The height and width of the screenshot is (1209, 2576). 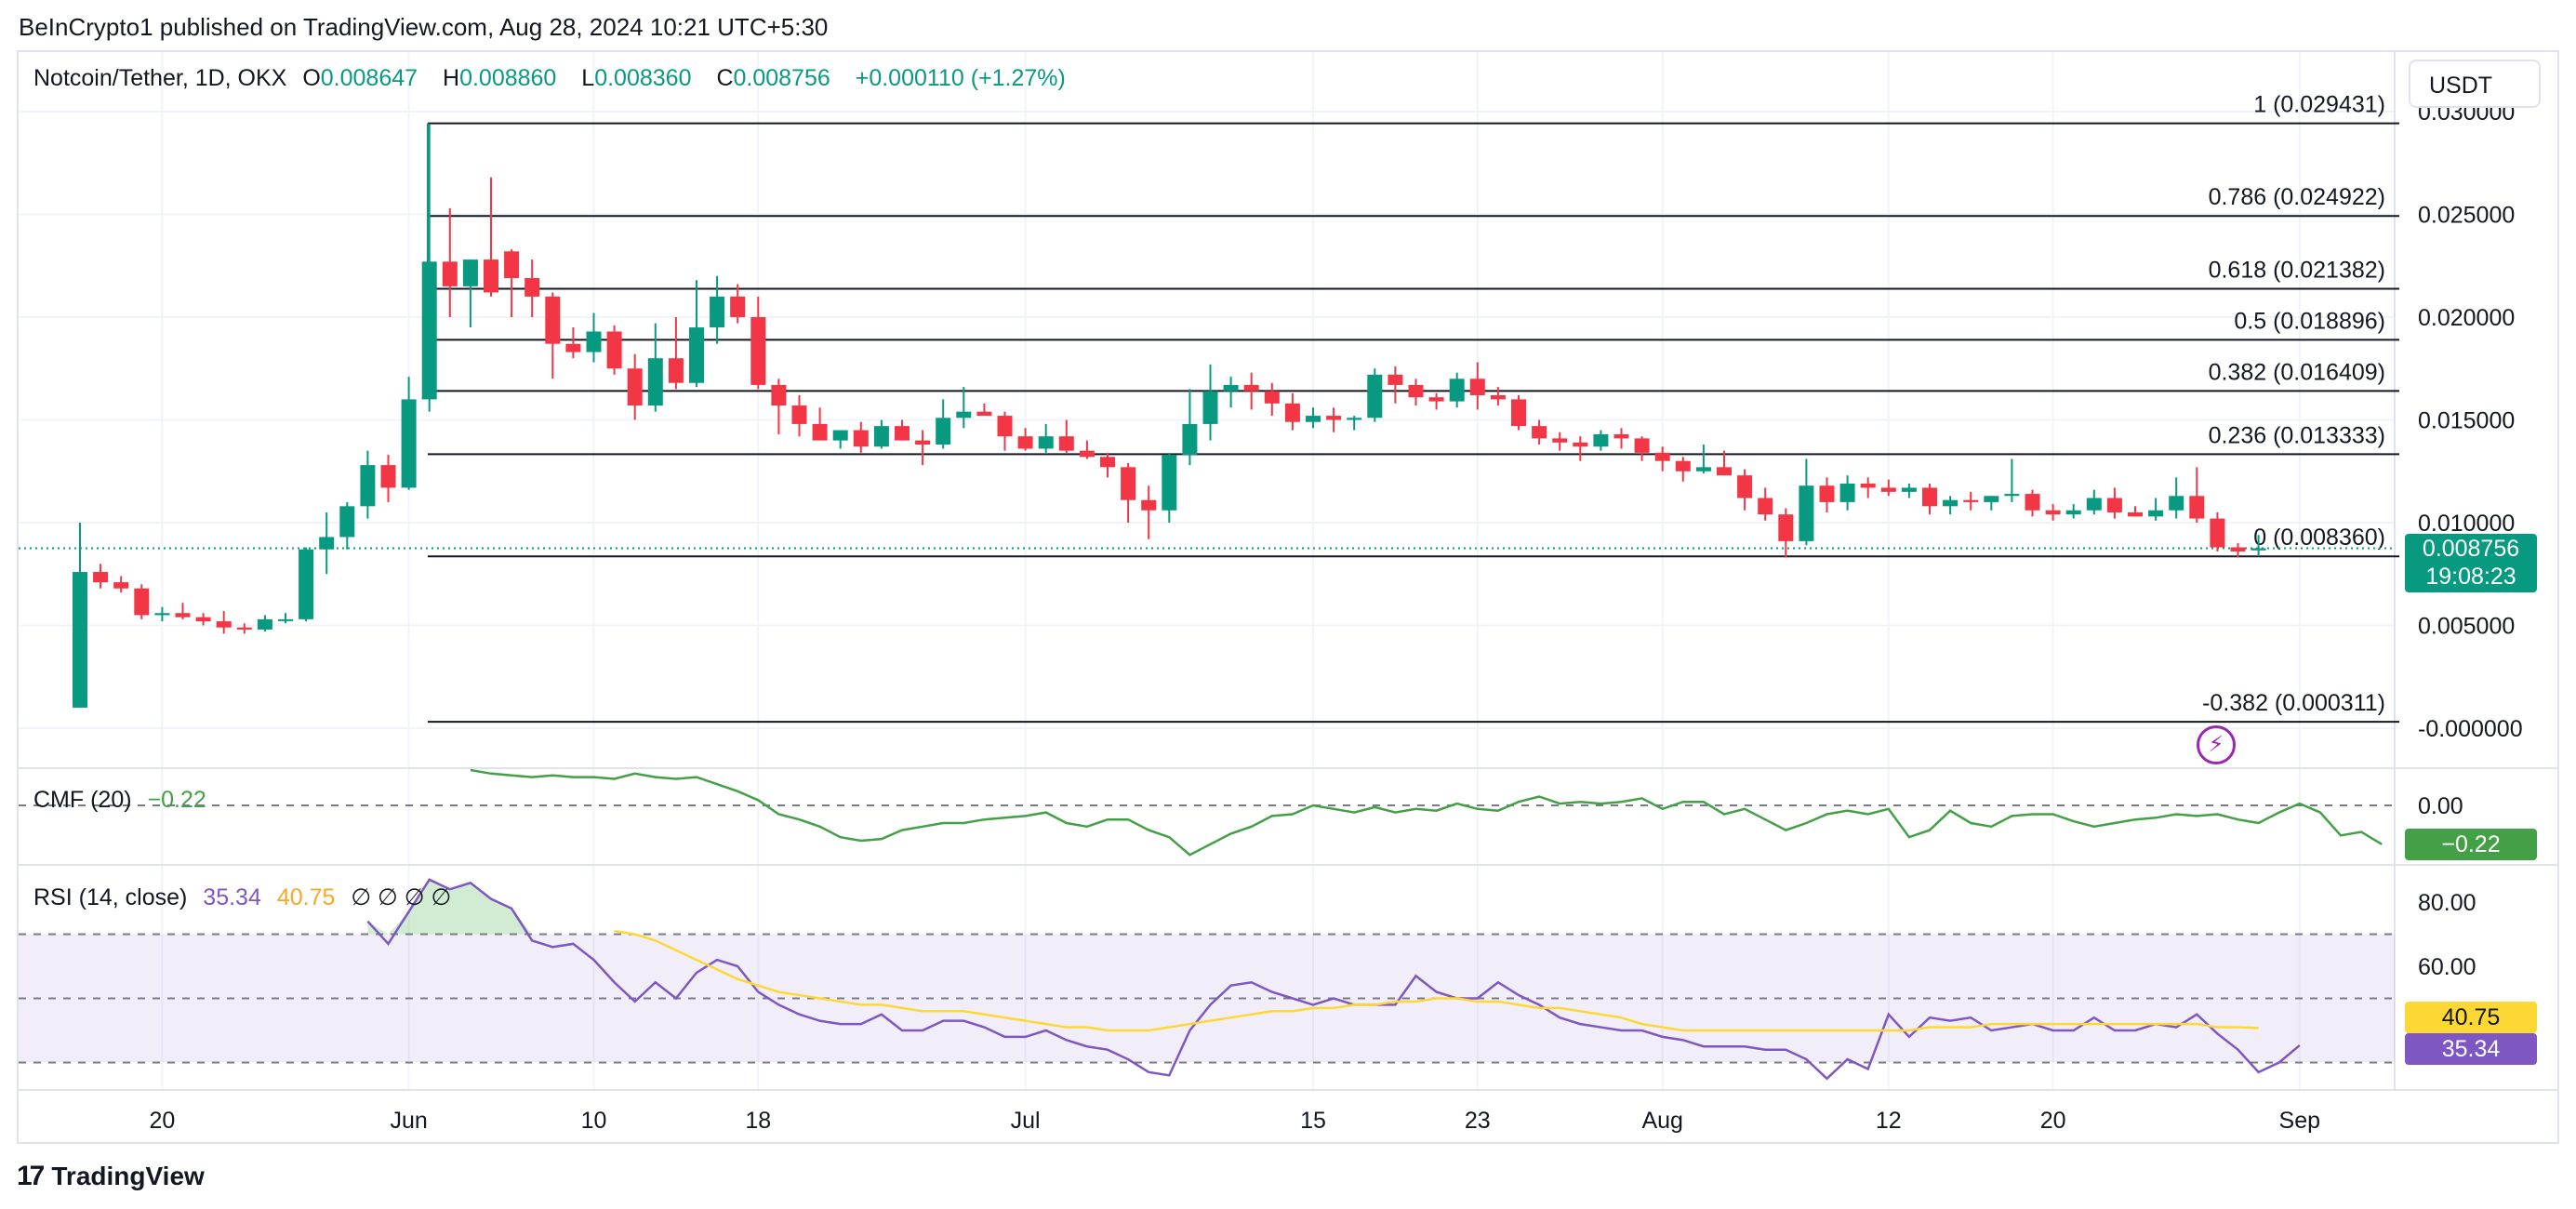 What do you see at coordinates (2297, 197) in the screenshot?
I see `fib-level-label: 0.786 (0.024922)` at bounding box center [2297, 197].